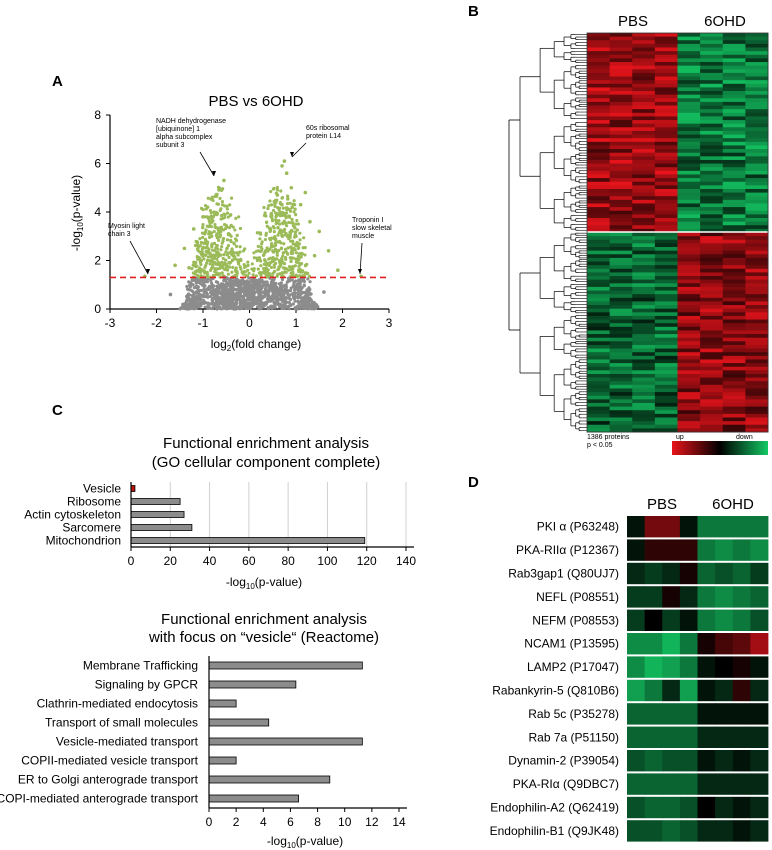 The width and height of the screenshot is (772, 850). Describe the element at coordinates (264, 619) in the screenshot. I see `reactome-title-line1: Functional enrichment analysis` at that location.